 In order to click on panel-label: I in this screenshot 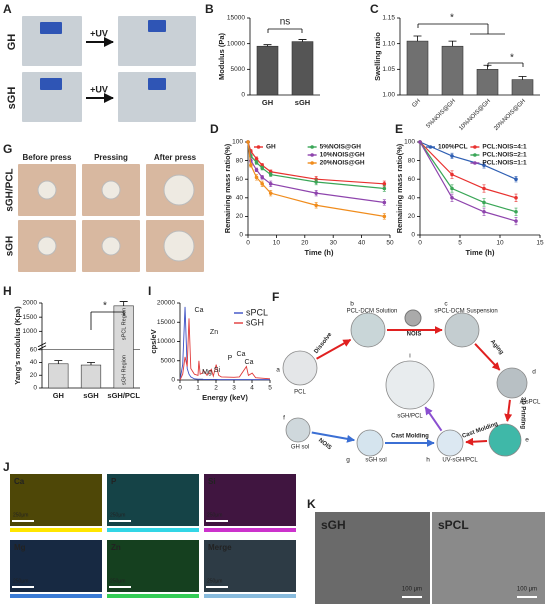, I will do `click(149, 291)`.